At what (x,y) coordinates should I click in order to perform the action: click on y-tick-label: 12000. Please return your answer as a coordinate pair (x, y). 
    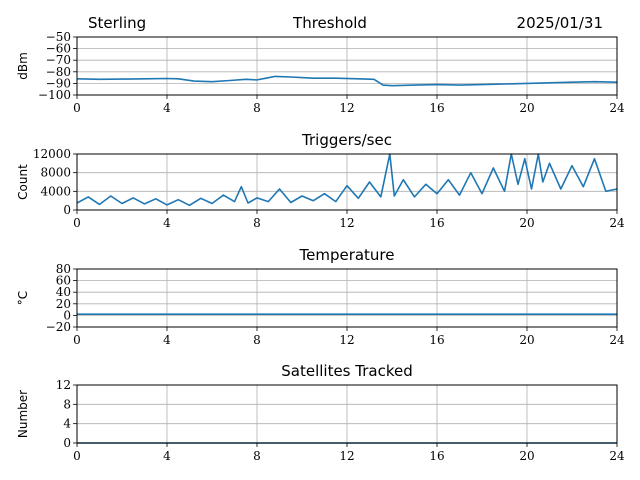
    Looking at the image, I should click on (52, 154).